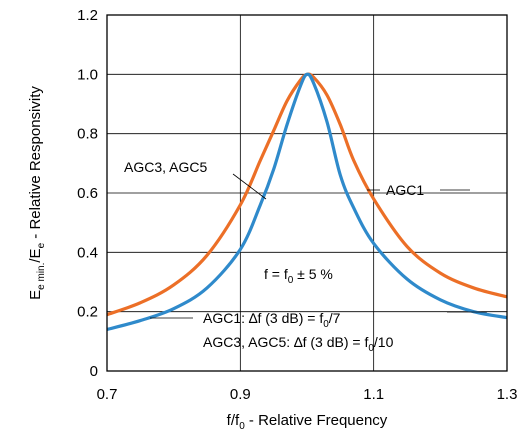 This screenshot has width=519, height=436. Describe the element at coordinates (87, 312) in the screenshot. I see `y-tick-label: 0.2` at that location.